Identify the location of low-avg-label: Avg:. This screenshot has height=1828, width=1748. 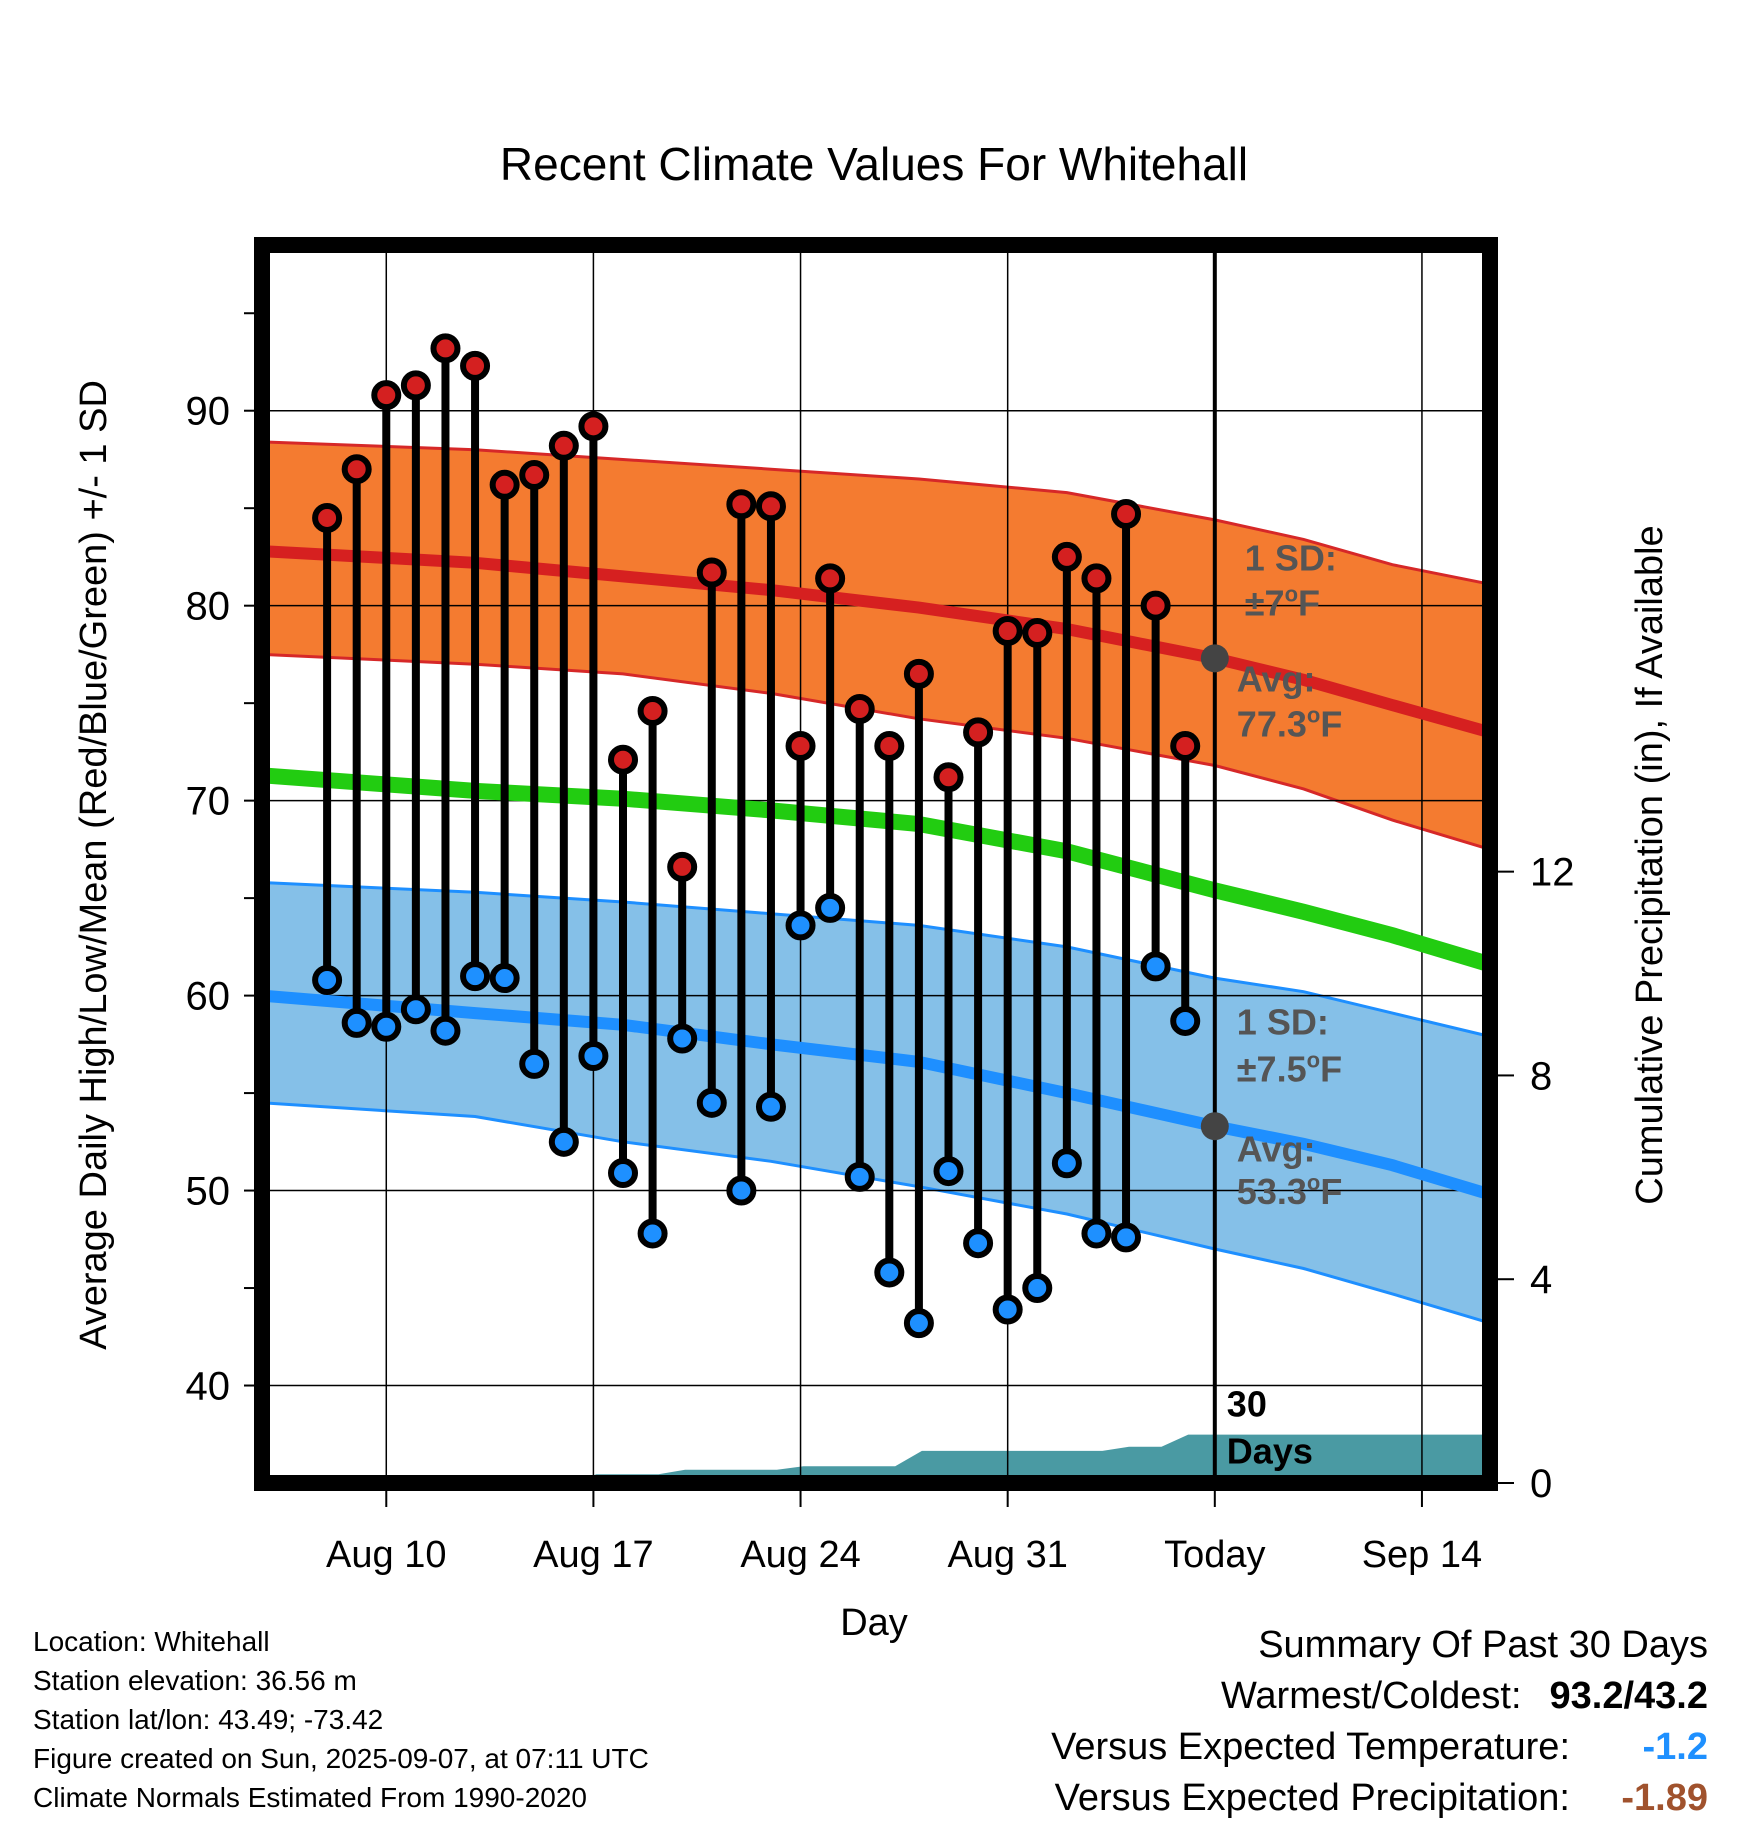
(1276, 1148).